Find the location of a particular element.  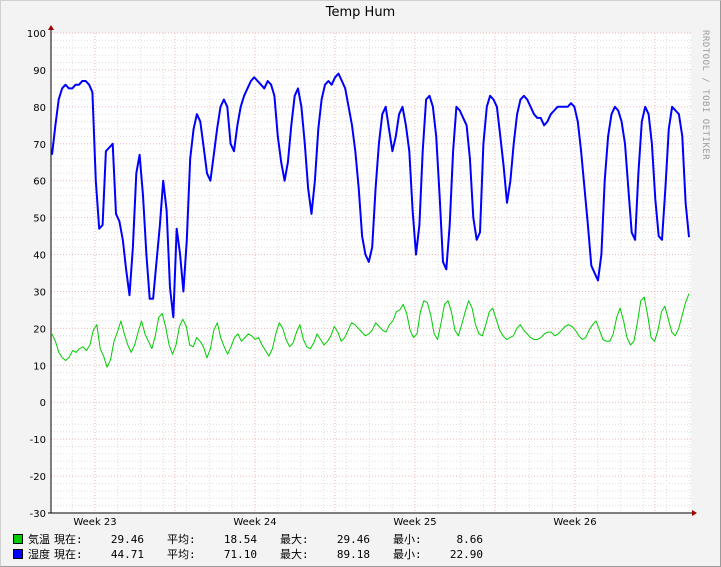

y-tick-label: 0 is located at coordinates (43, 403).